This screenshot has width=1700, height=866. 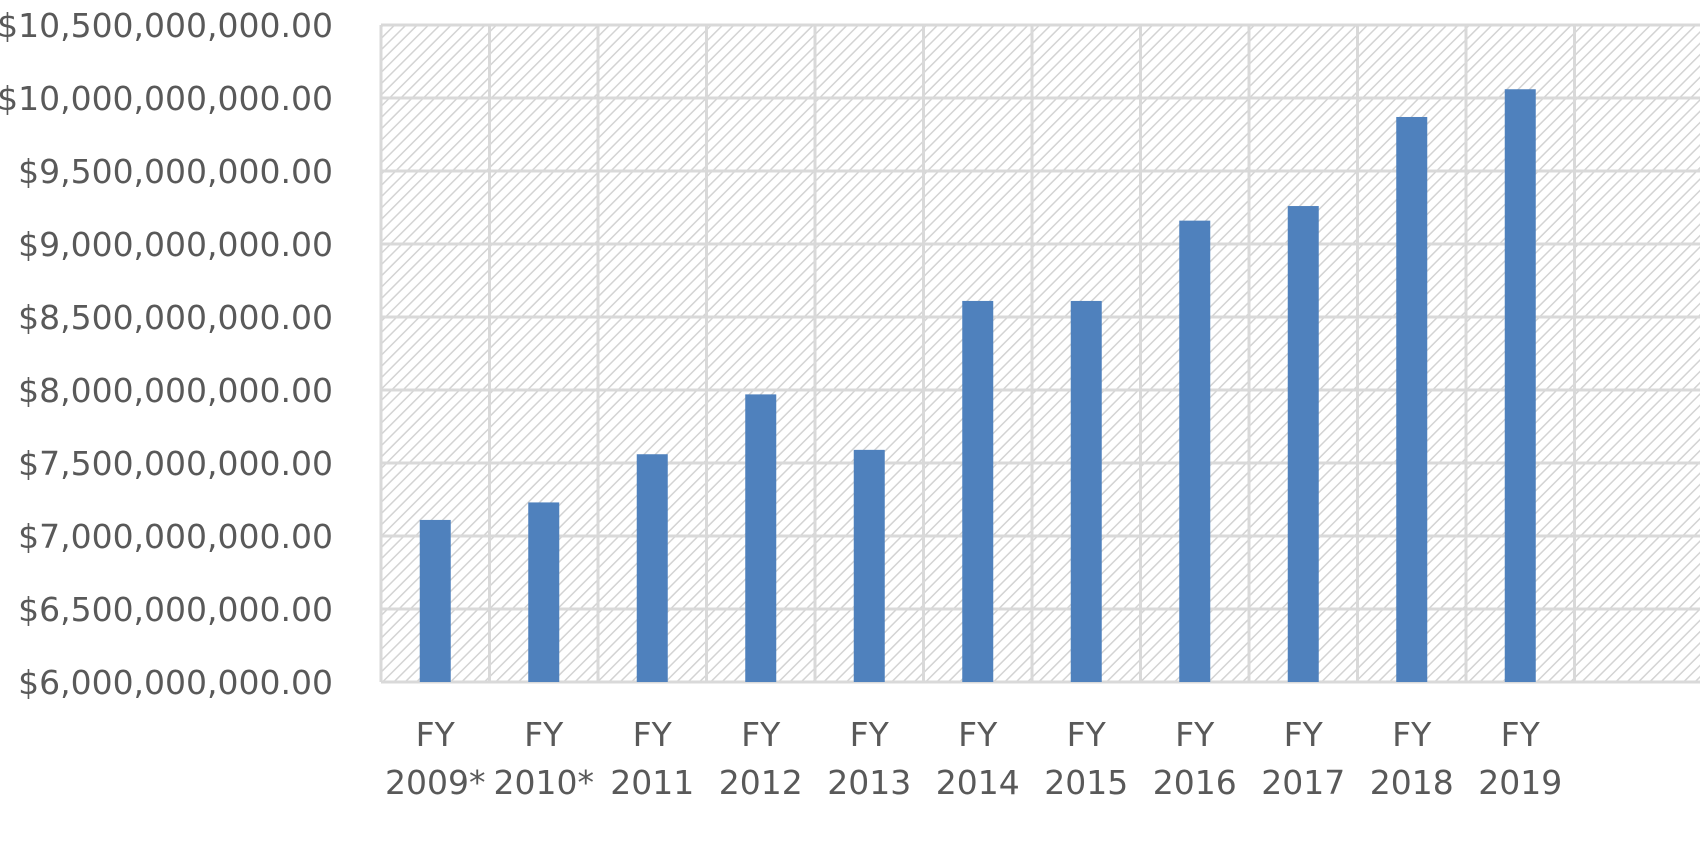 What do you see at coordinates (175, 390) in the screenshot?
I see `y-tick-label: $8,000,000,000.00` at bounding box center [175, 390].